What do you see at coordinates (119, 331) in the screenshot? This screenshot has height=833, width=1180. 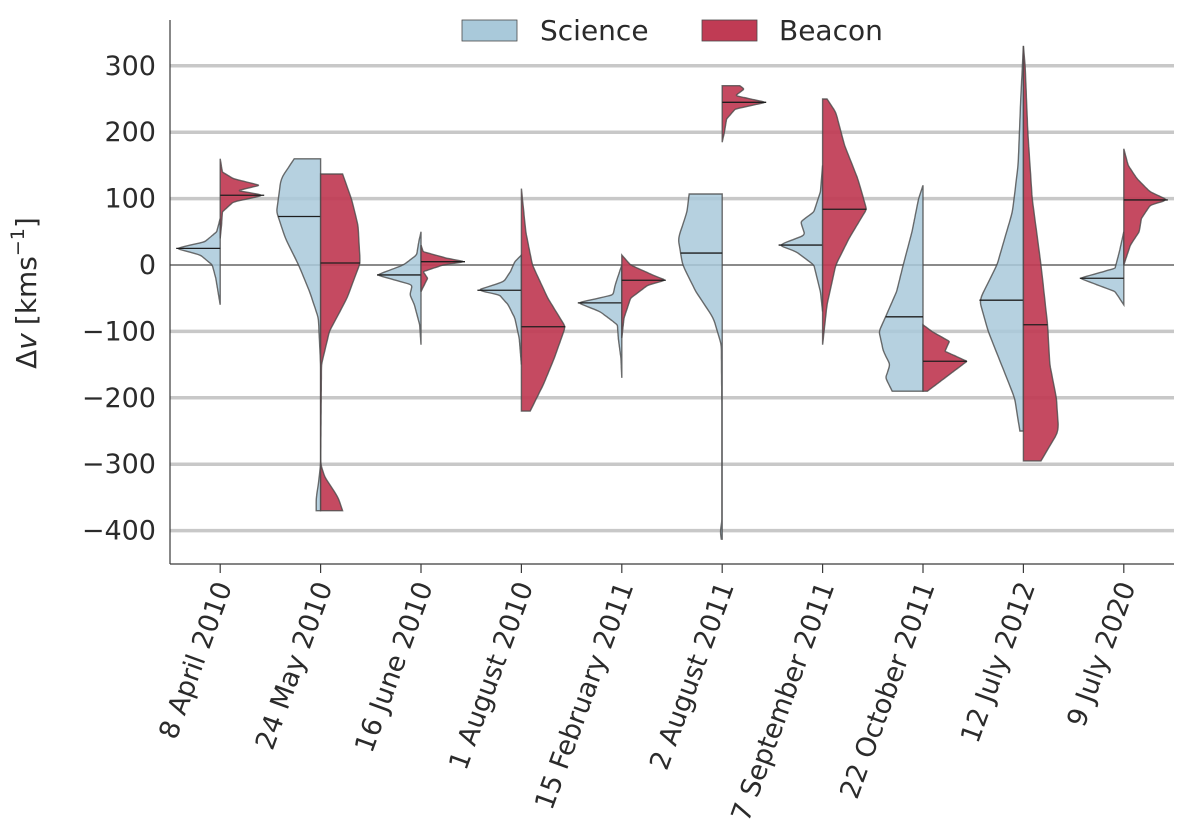 I see `y-tick-label: −100` at bounding box center [119, 331].